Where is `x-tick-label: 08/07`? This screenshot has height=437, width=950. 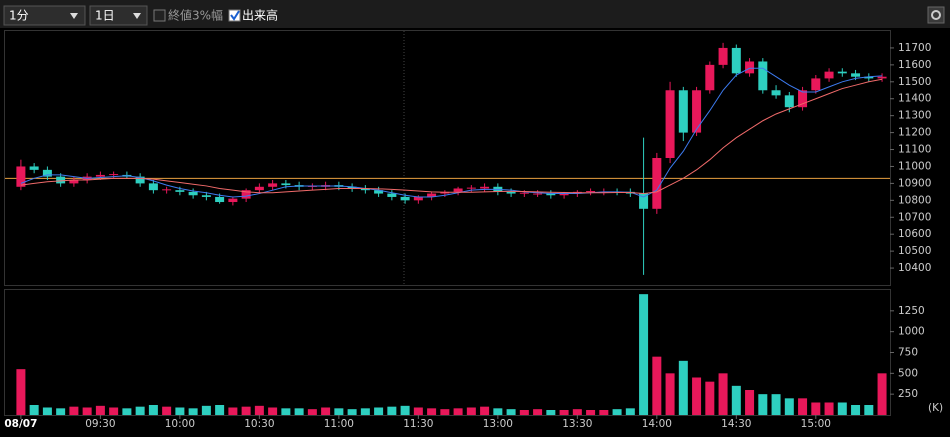
x-tick-label: 08/07 is located at coordinates (20, 424).